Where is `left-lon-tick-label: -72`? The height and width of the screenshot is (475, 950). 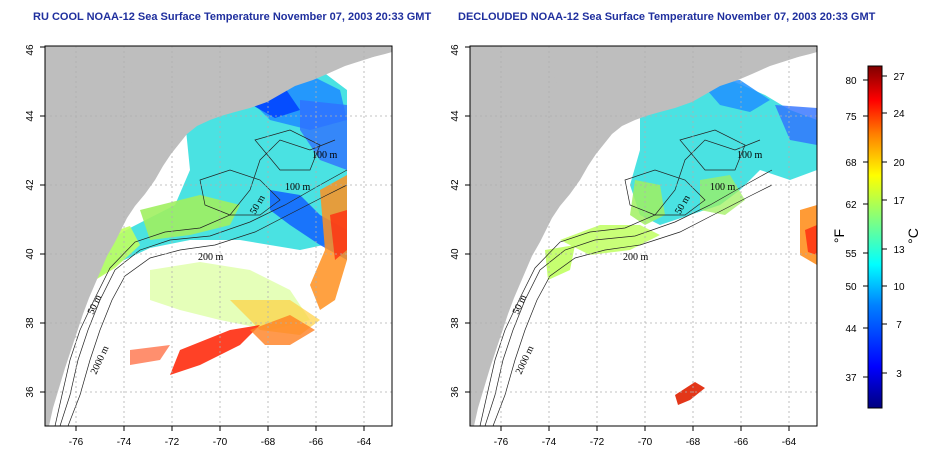
left-lon-tick-label: -72 is located at coordinates (172, 442).